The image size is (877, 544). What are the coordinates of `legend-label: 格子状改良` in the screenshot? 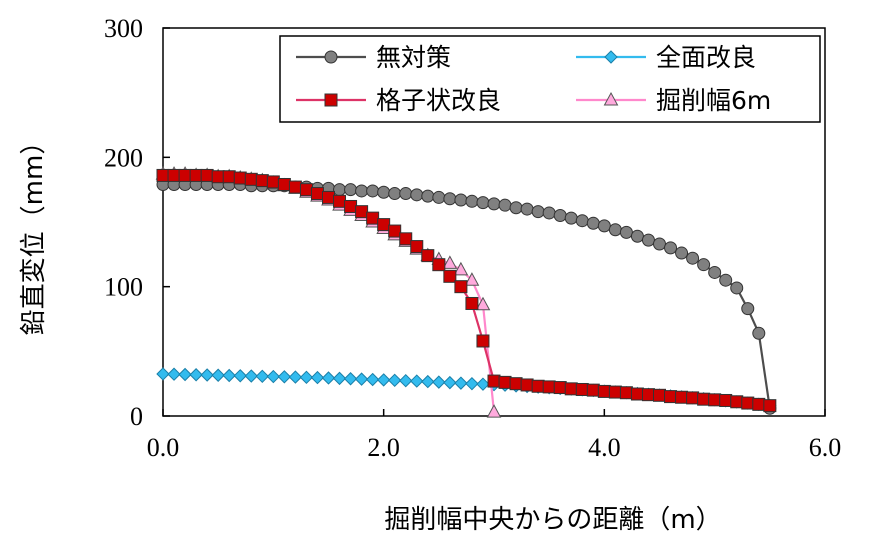 It's located at (438, 100).